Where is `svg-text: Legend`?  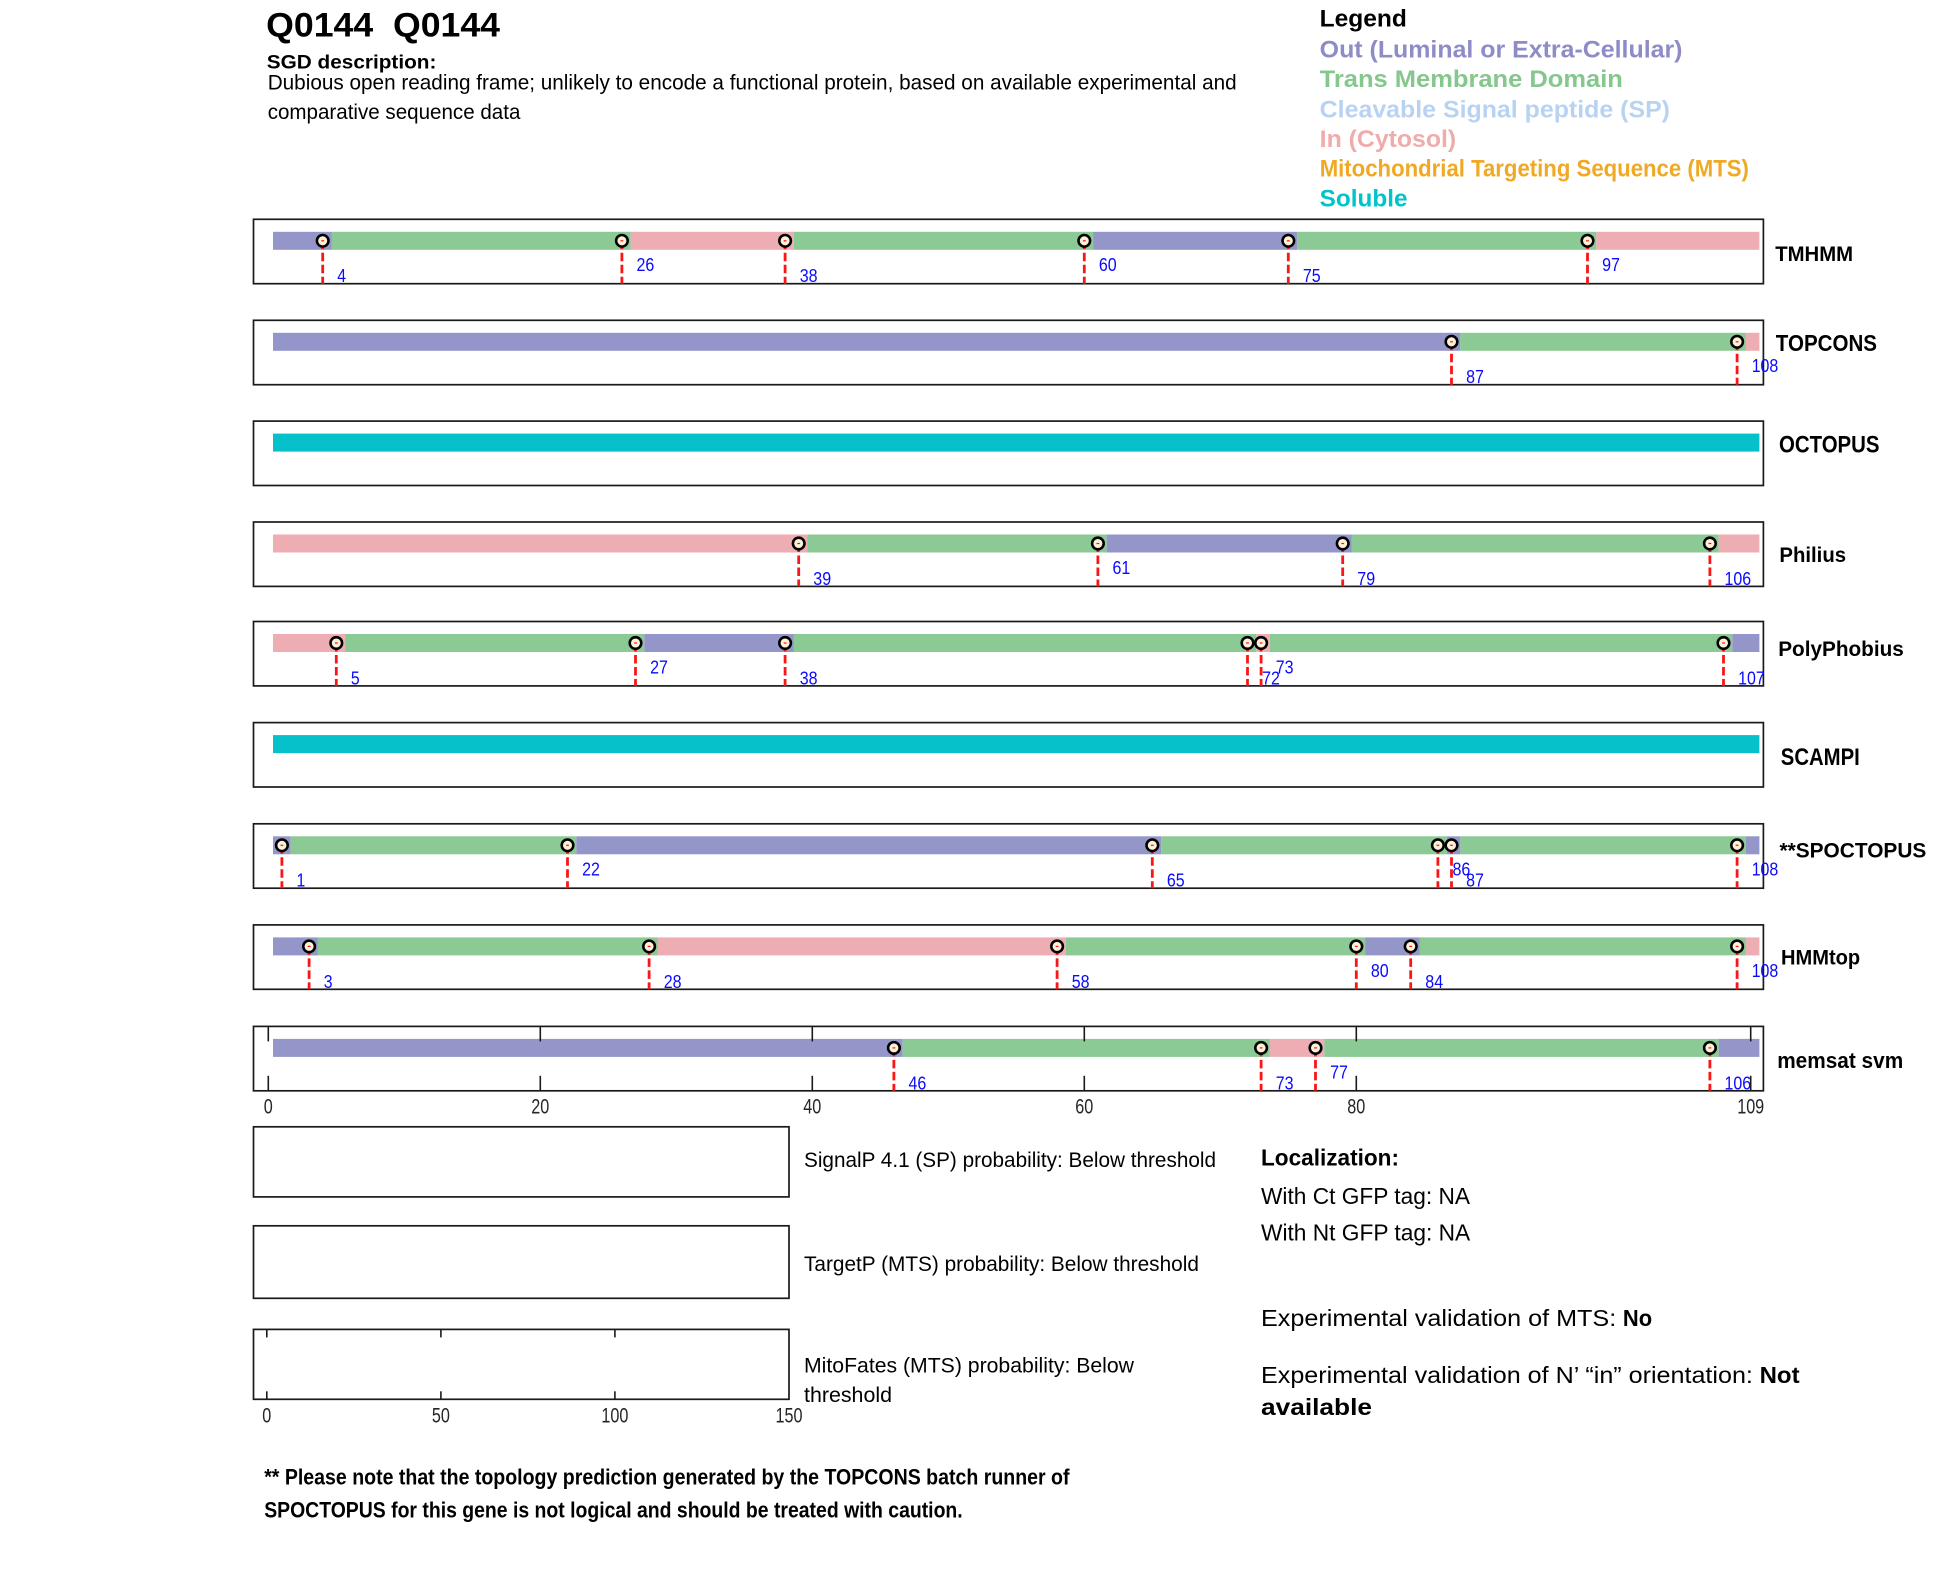 svg-text: Legend is located at coordinates (1363, 19).